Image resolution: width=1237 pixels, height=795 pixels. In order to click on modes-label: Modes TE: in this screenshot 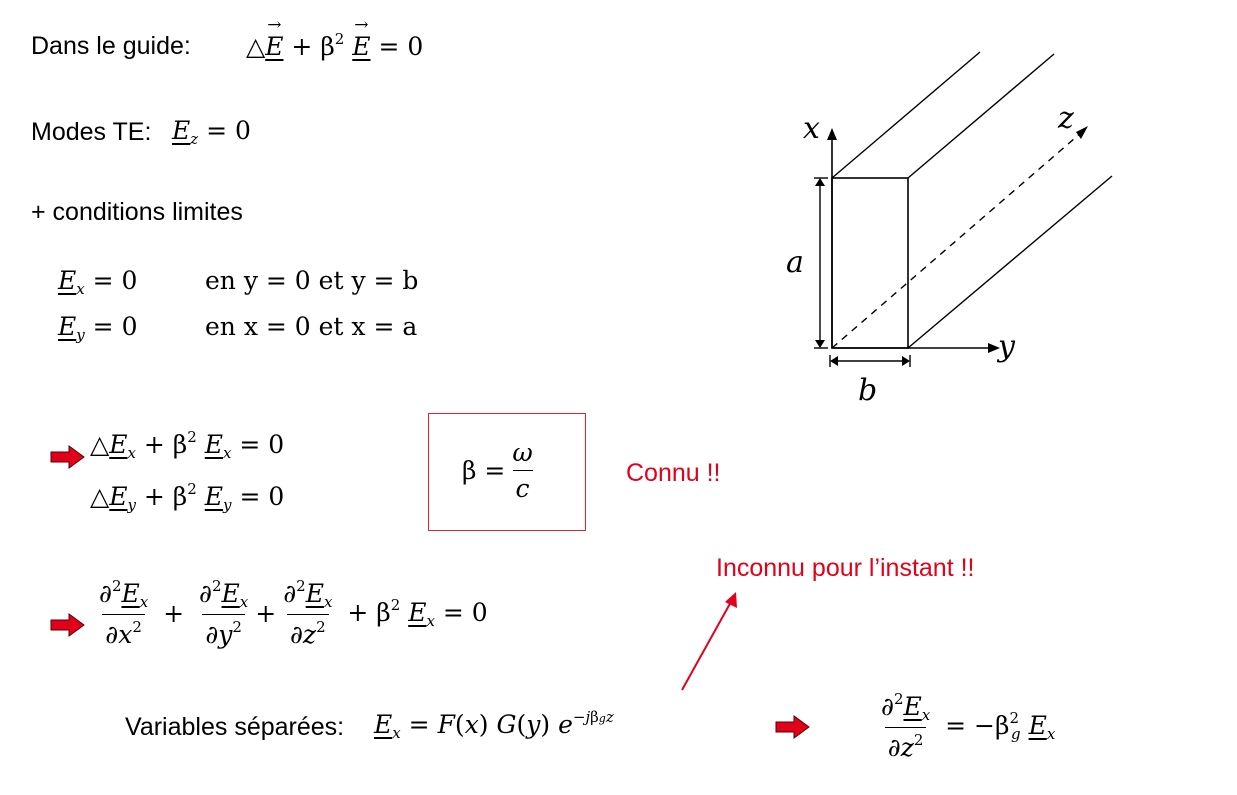, I will do `click(91, 132)`.